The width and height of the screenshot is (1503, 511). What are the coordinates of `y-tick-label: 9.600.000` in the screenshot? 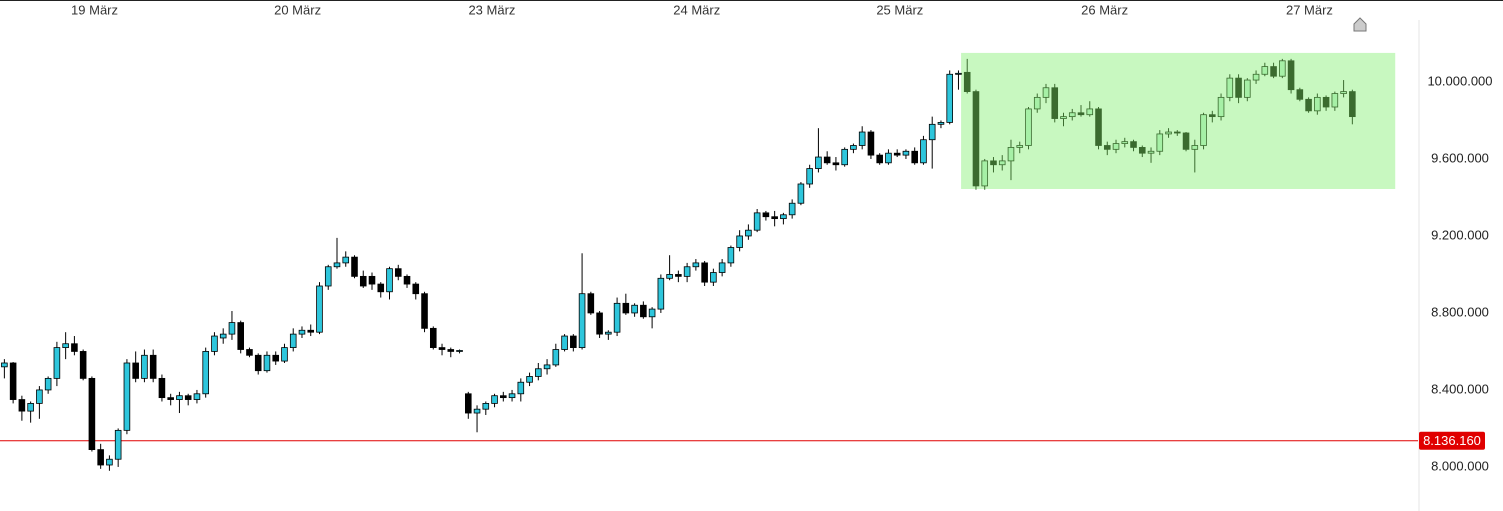 It's located at (1460, 157).